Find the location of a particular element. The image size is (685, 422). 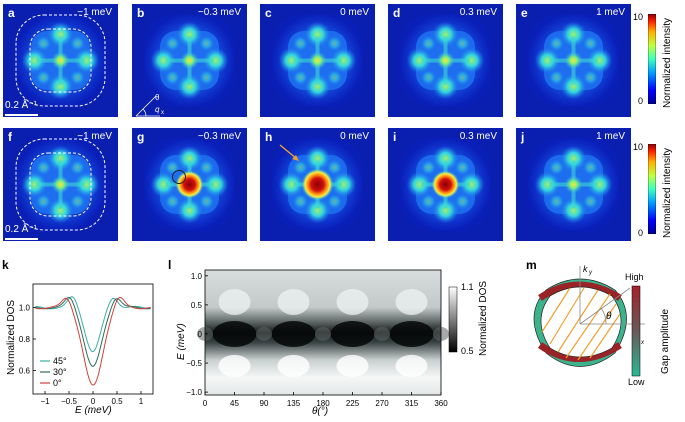

energy-label-d: 0.3 meV is located at coordinates (478, 12).